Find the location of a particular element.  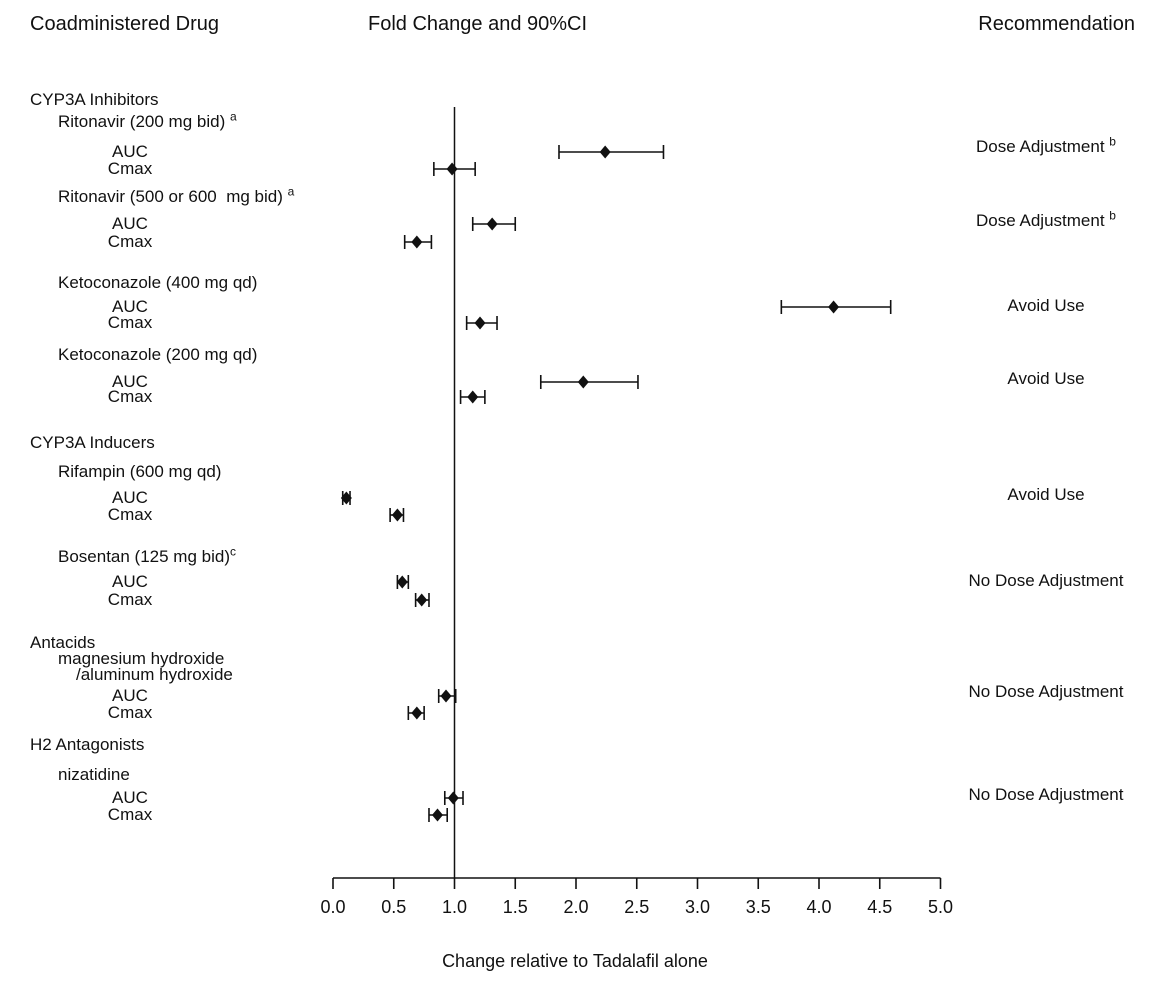

x-axis-tick-label: 4.5 is located at coordinates (880, 907).